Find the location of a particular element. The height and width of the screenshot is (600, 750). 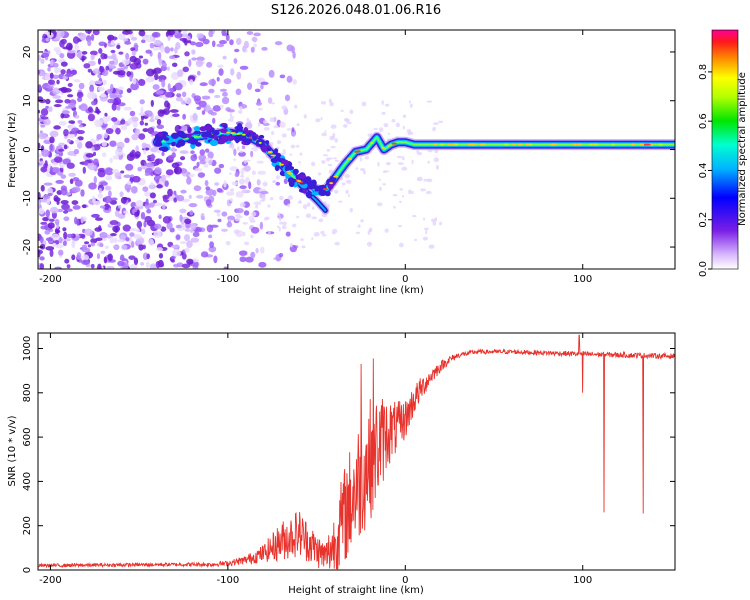

snr-x-axis-title: Height of straight line (km) is located at coordinates (356, 590).